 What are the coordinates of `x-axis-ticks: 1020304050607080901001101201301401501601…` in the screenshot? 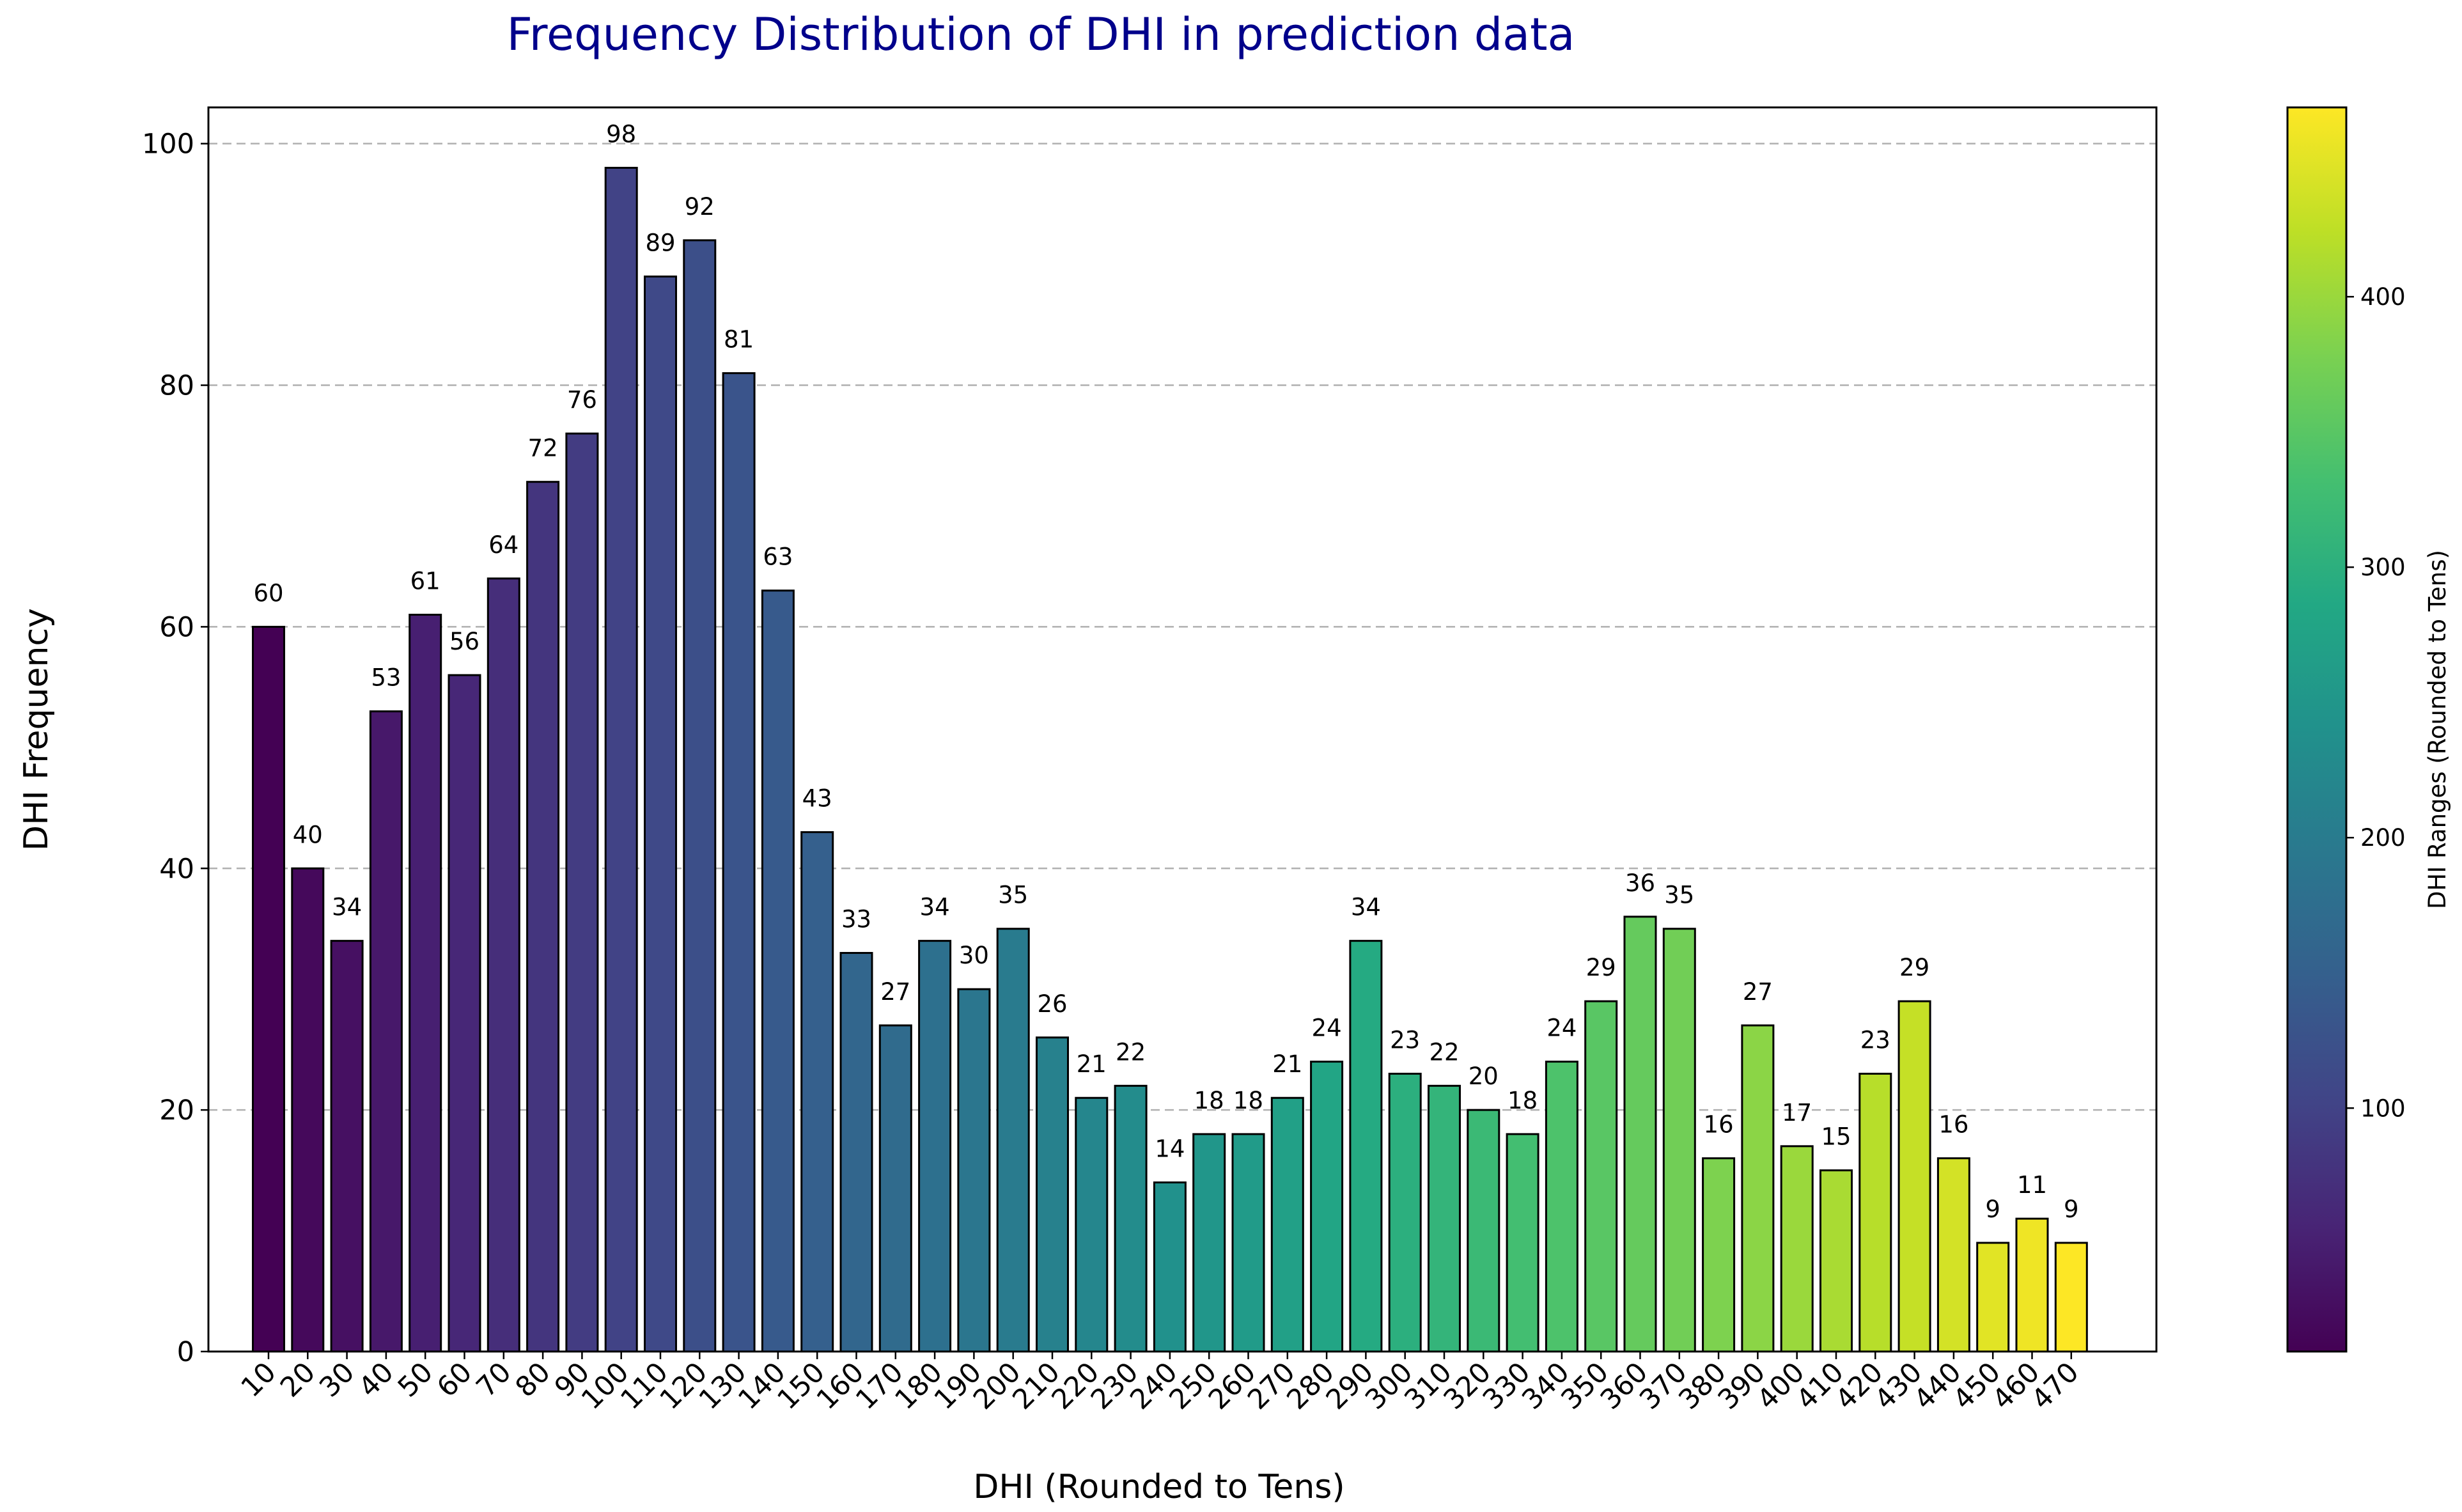 It's located at (1160, 1384).